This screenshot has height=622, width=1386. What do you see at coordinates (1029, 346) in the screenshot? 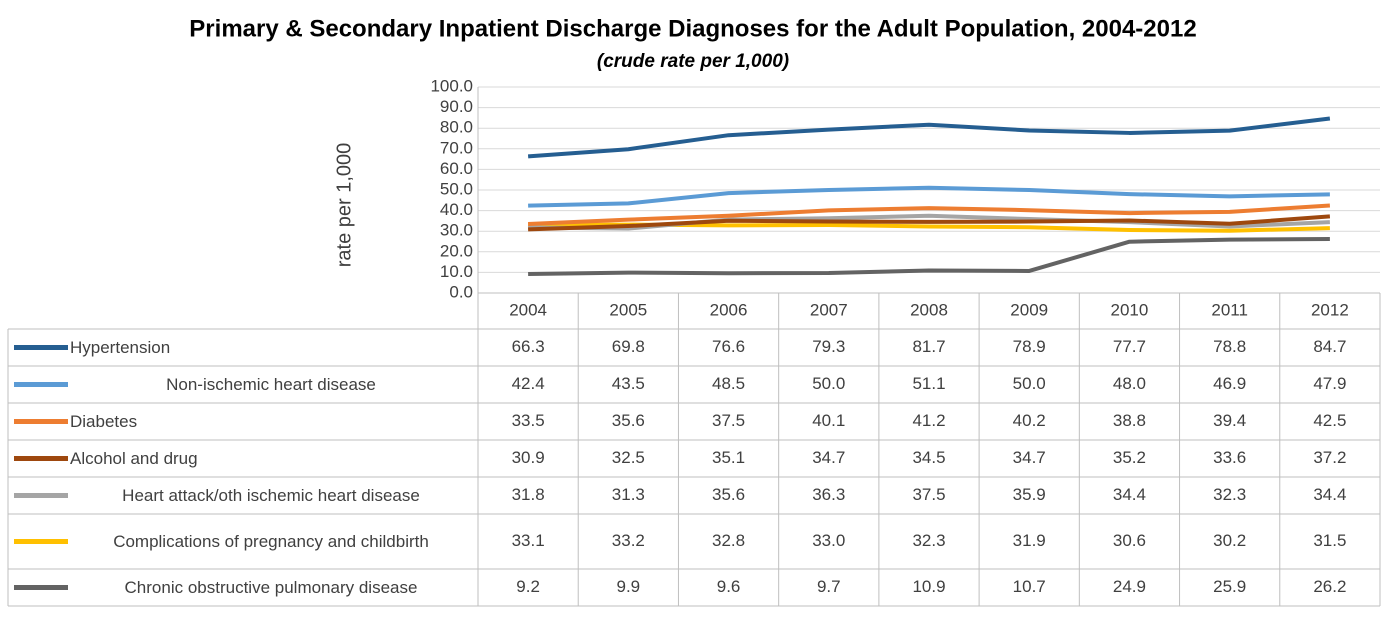
I see `table-value: 78.9` at bounding box center [1029, 346].